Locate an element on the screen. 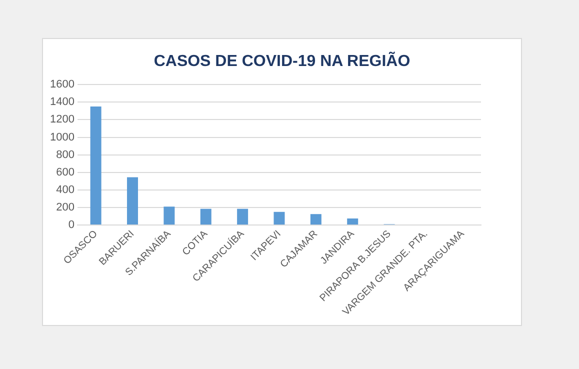 This screenshot has width=579, height=369. y-tick-label: 600 is located at coordinates (65, 172).